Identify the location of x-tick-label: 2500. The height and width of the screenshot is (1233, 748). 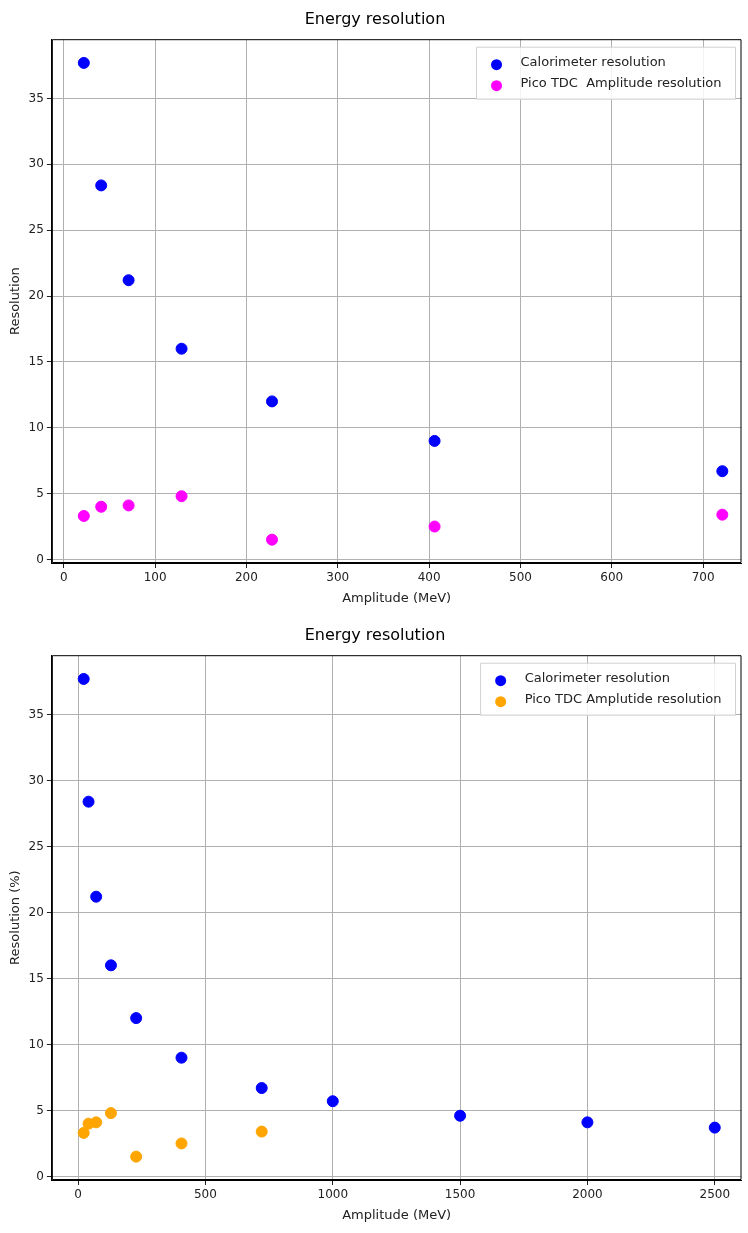
(715, 1194).